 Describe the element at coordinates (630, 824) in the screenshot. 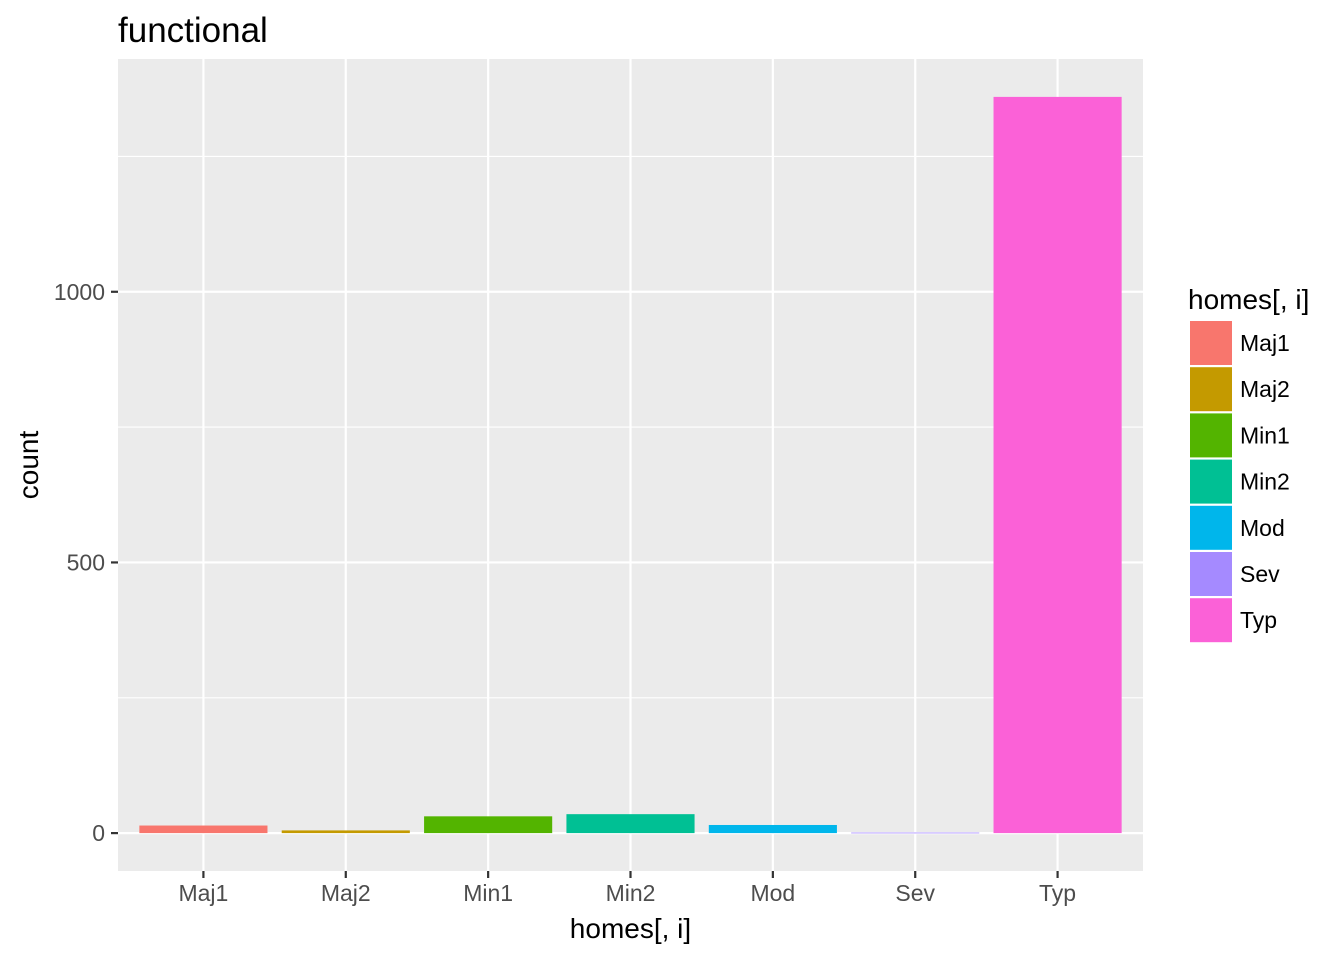

I see `bar-min2` at that location.